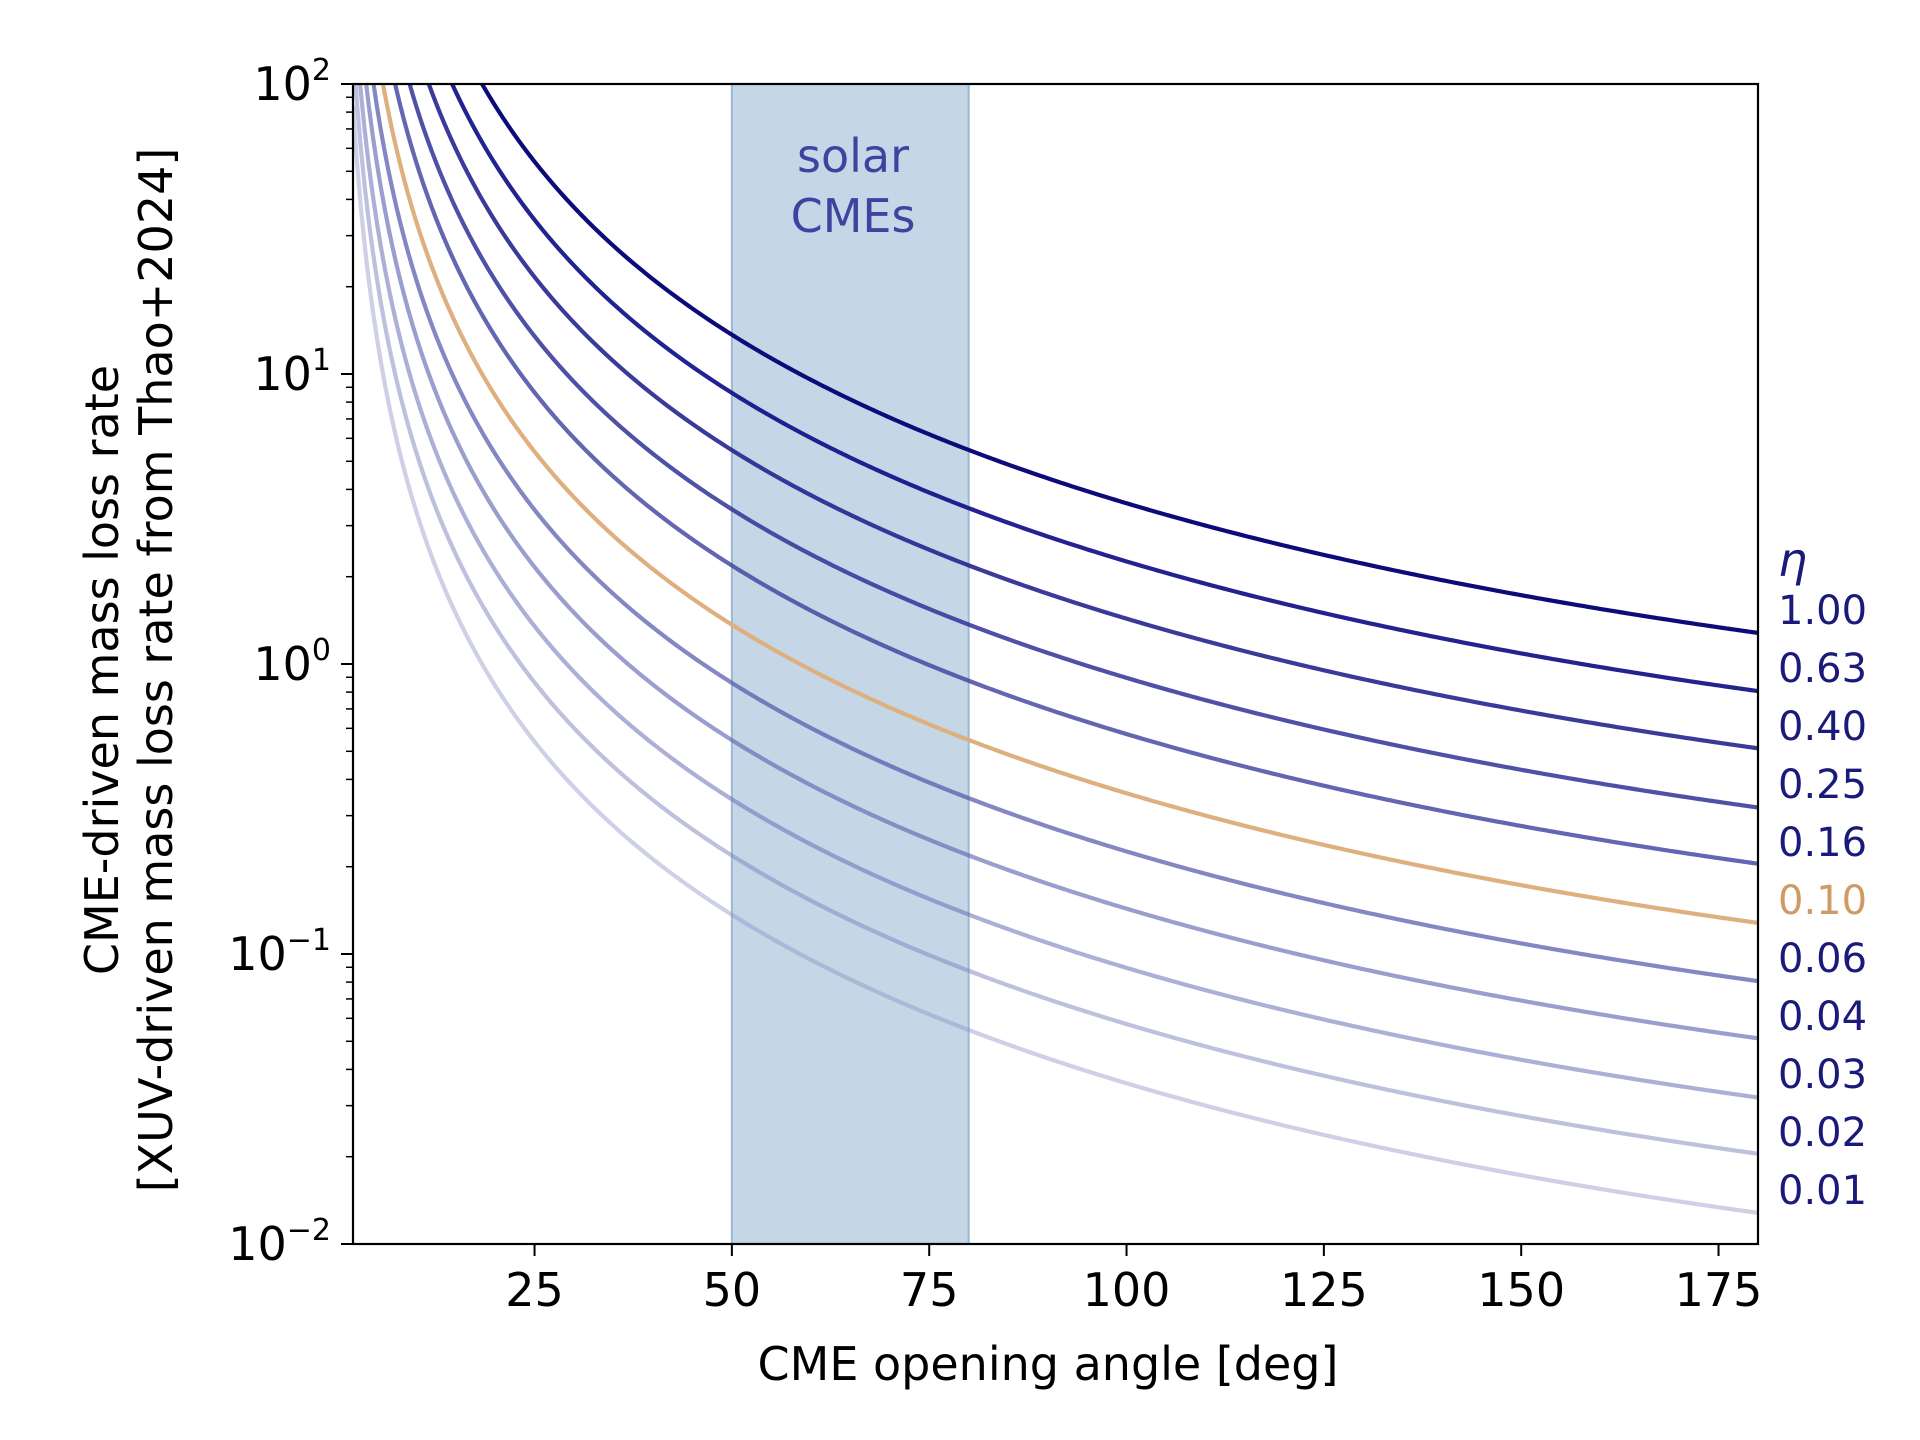  I want to click on shaded-band-layer, so click(850, 664).